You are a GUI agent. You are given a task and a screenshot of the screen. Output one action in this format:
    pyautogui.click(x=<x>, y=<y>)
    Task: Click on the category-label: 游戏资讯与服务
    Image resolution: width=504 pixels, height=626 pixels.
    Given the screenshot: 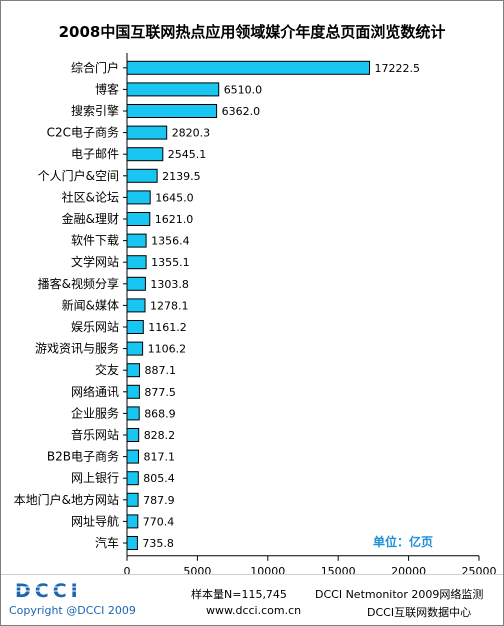 What is the action you would take?
    pyautogui.click(x=77, y=348)
    